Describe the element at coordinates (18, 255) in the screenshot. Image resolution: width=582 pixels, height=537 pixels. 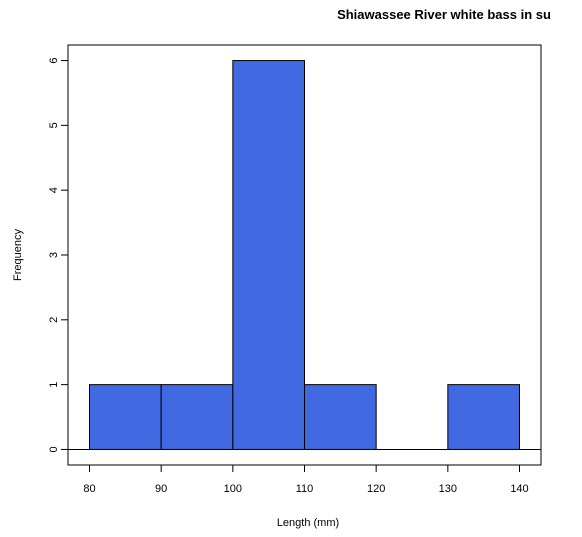
I see `y-axis-label: Frequency` at that location.